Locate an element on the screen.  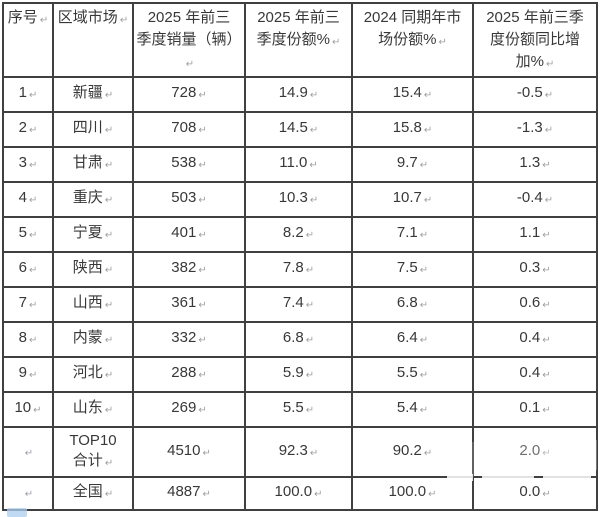
table-cell: 0.6 ↵ is located at coordinates (535, 304).